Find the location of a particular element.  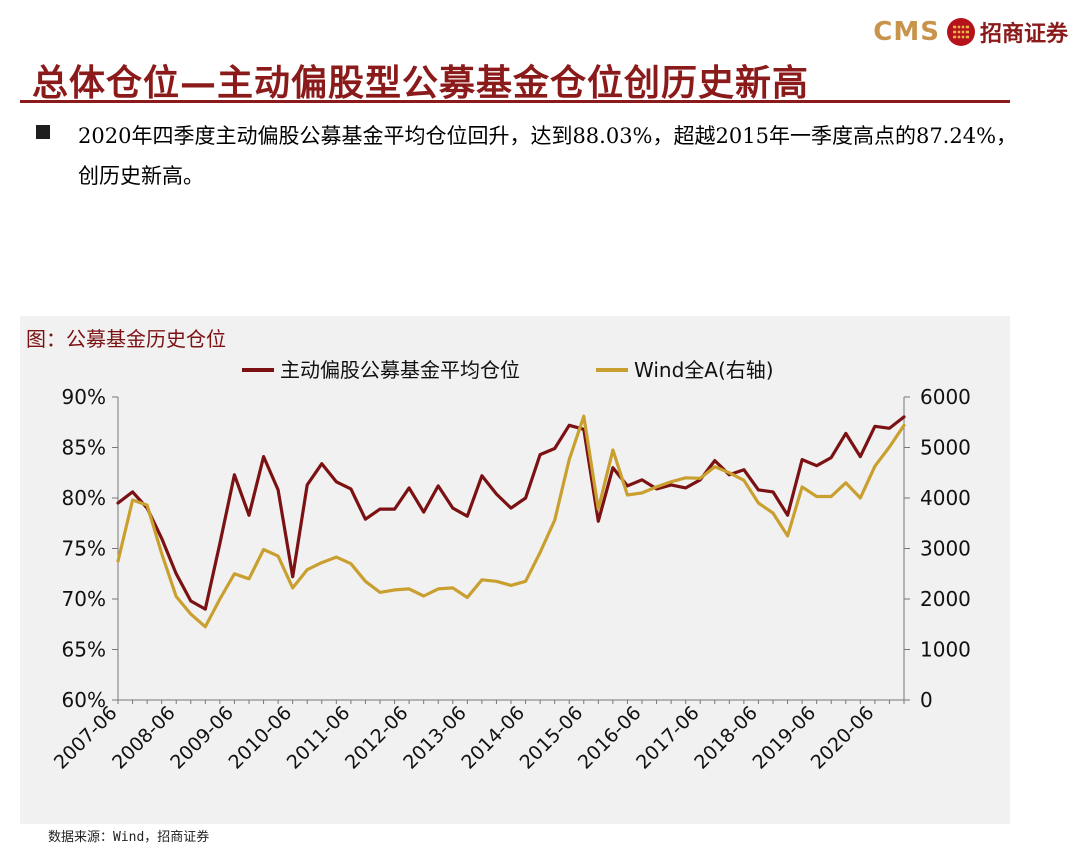

x-tick-label: 2010-06 is located at coordinates (261, 738).